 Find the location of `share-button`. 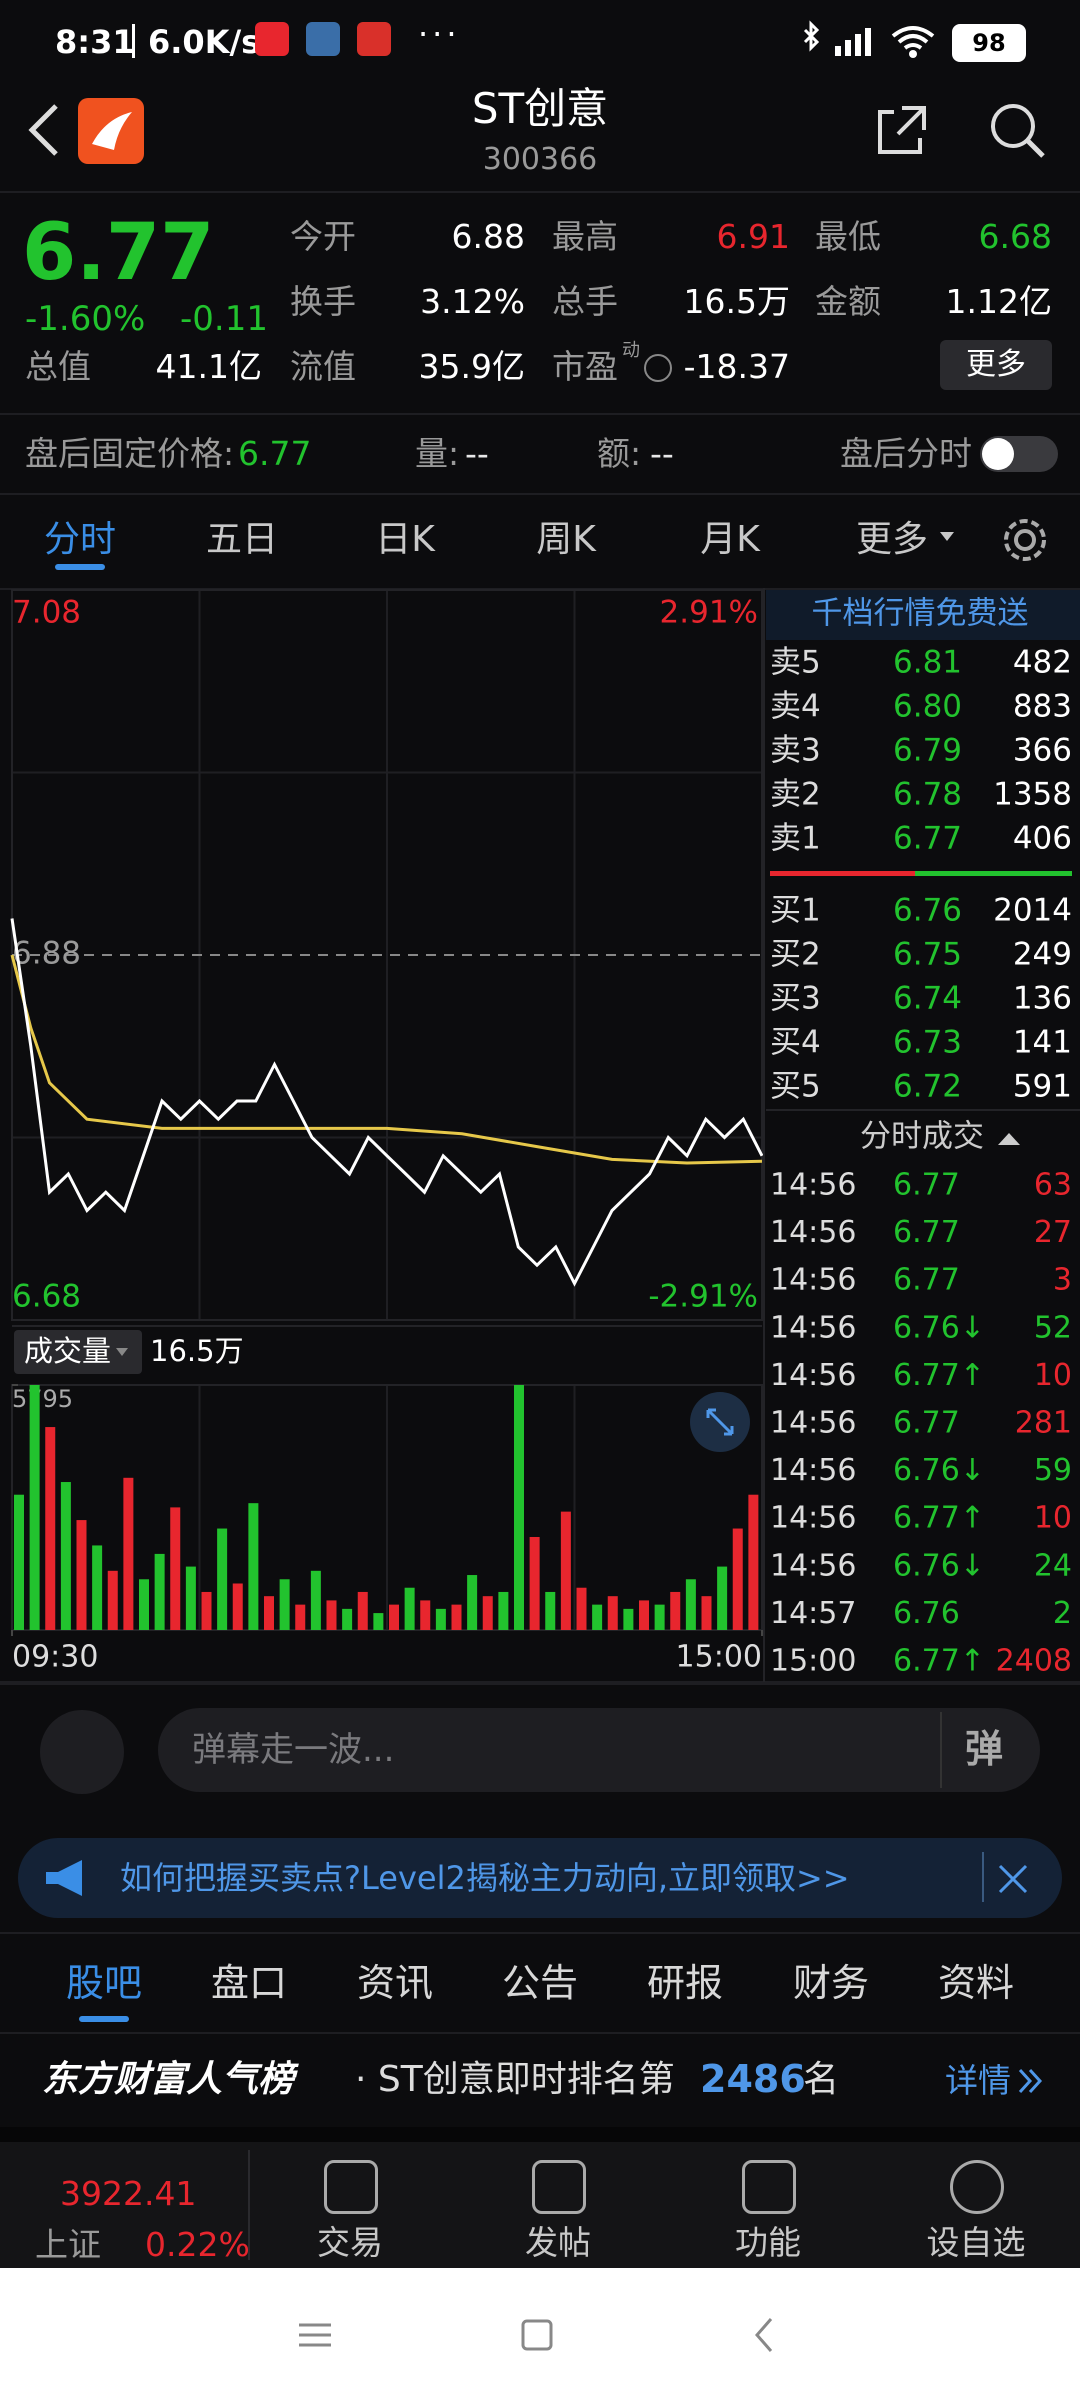

share-button is located at coordinates (902, 130).